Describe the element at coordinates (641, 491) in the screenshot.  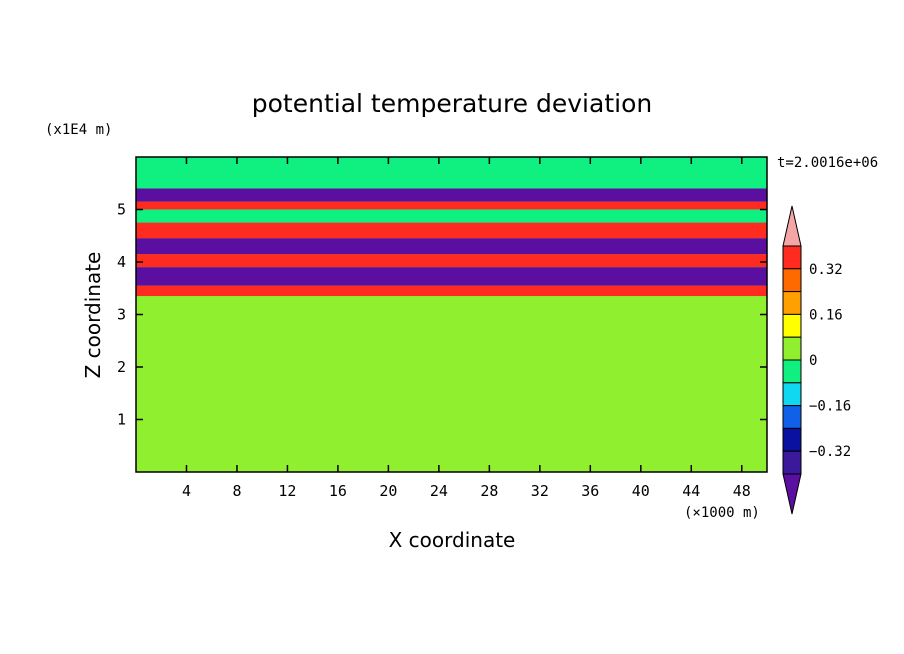
I see `x-tick-label: 40` at that location.